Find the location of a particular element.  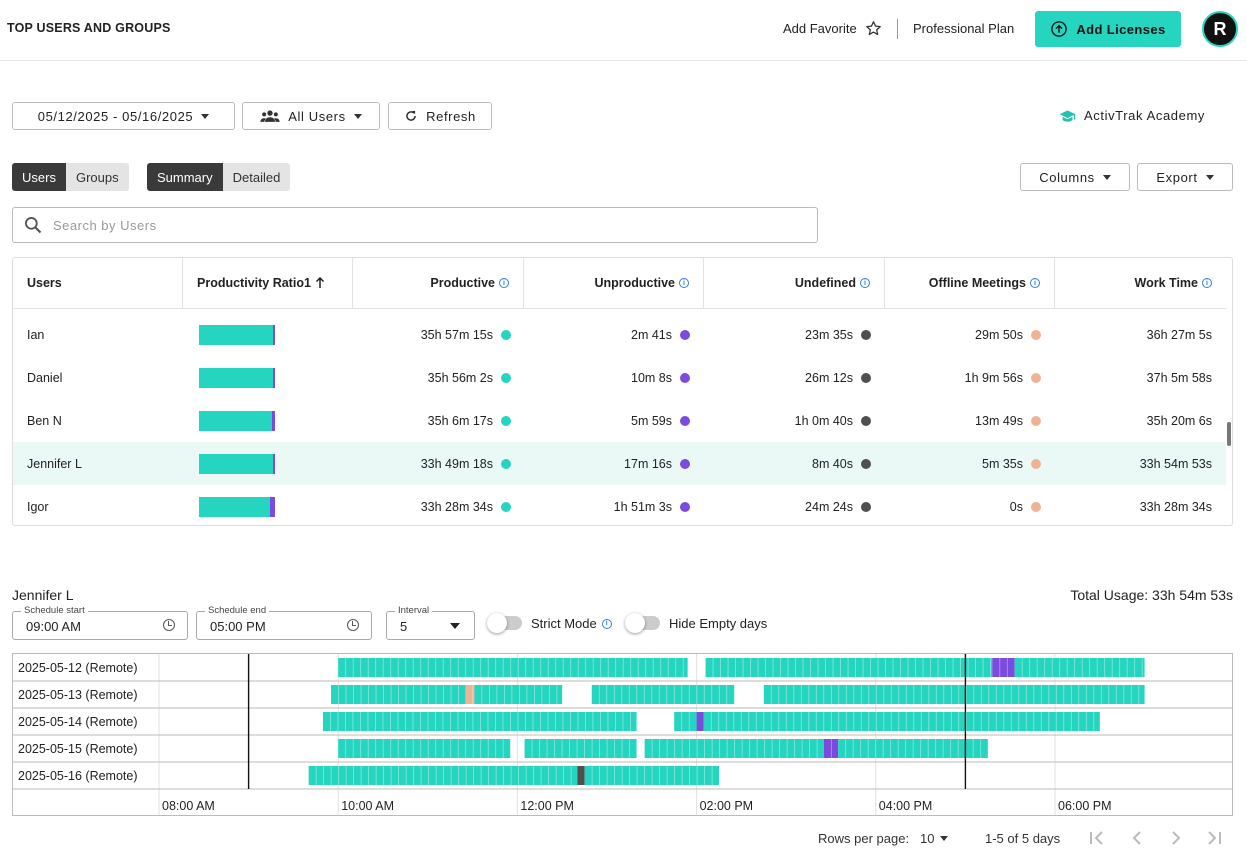

unproductive-value: 17m 16s is located at coordinates (648, 463).